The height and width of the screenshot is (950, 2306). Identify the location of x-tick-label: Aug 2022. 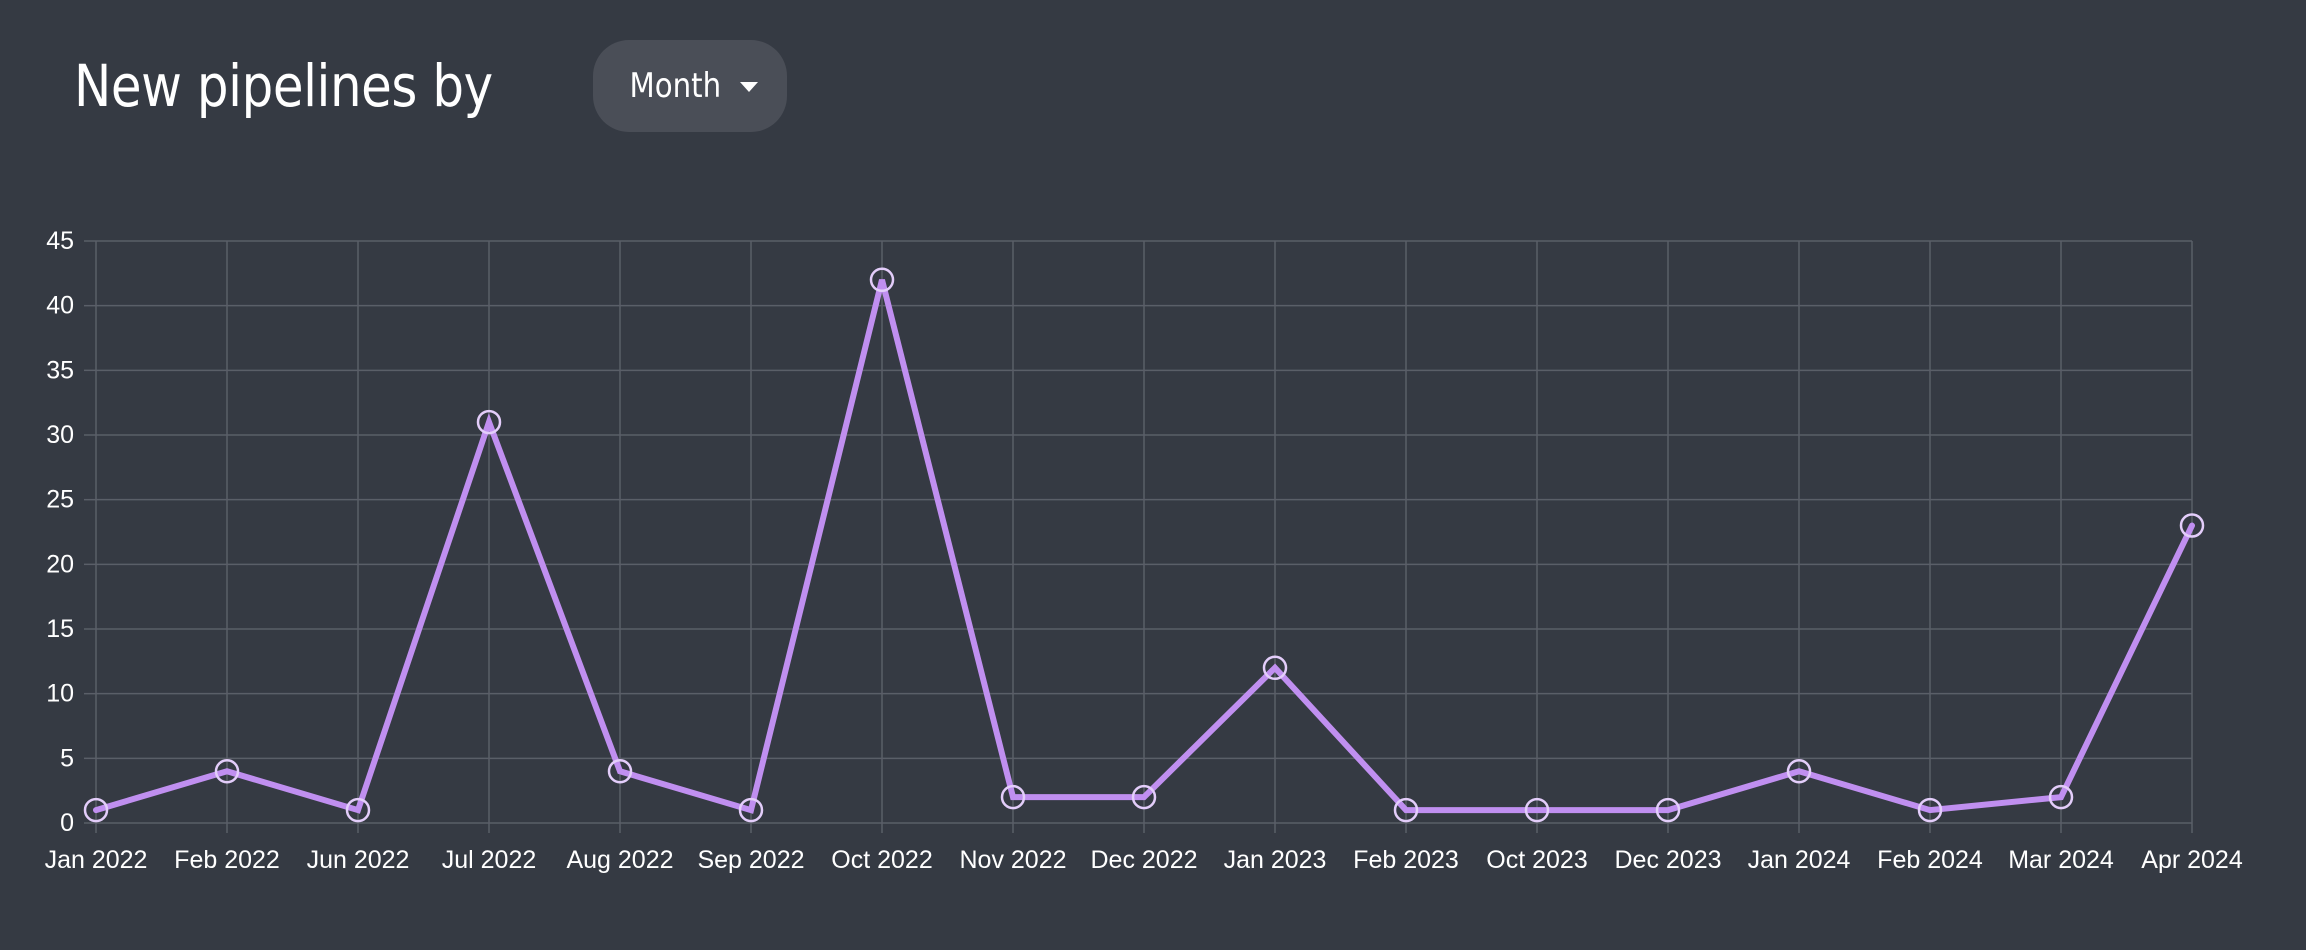
(619, 860).